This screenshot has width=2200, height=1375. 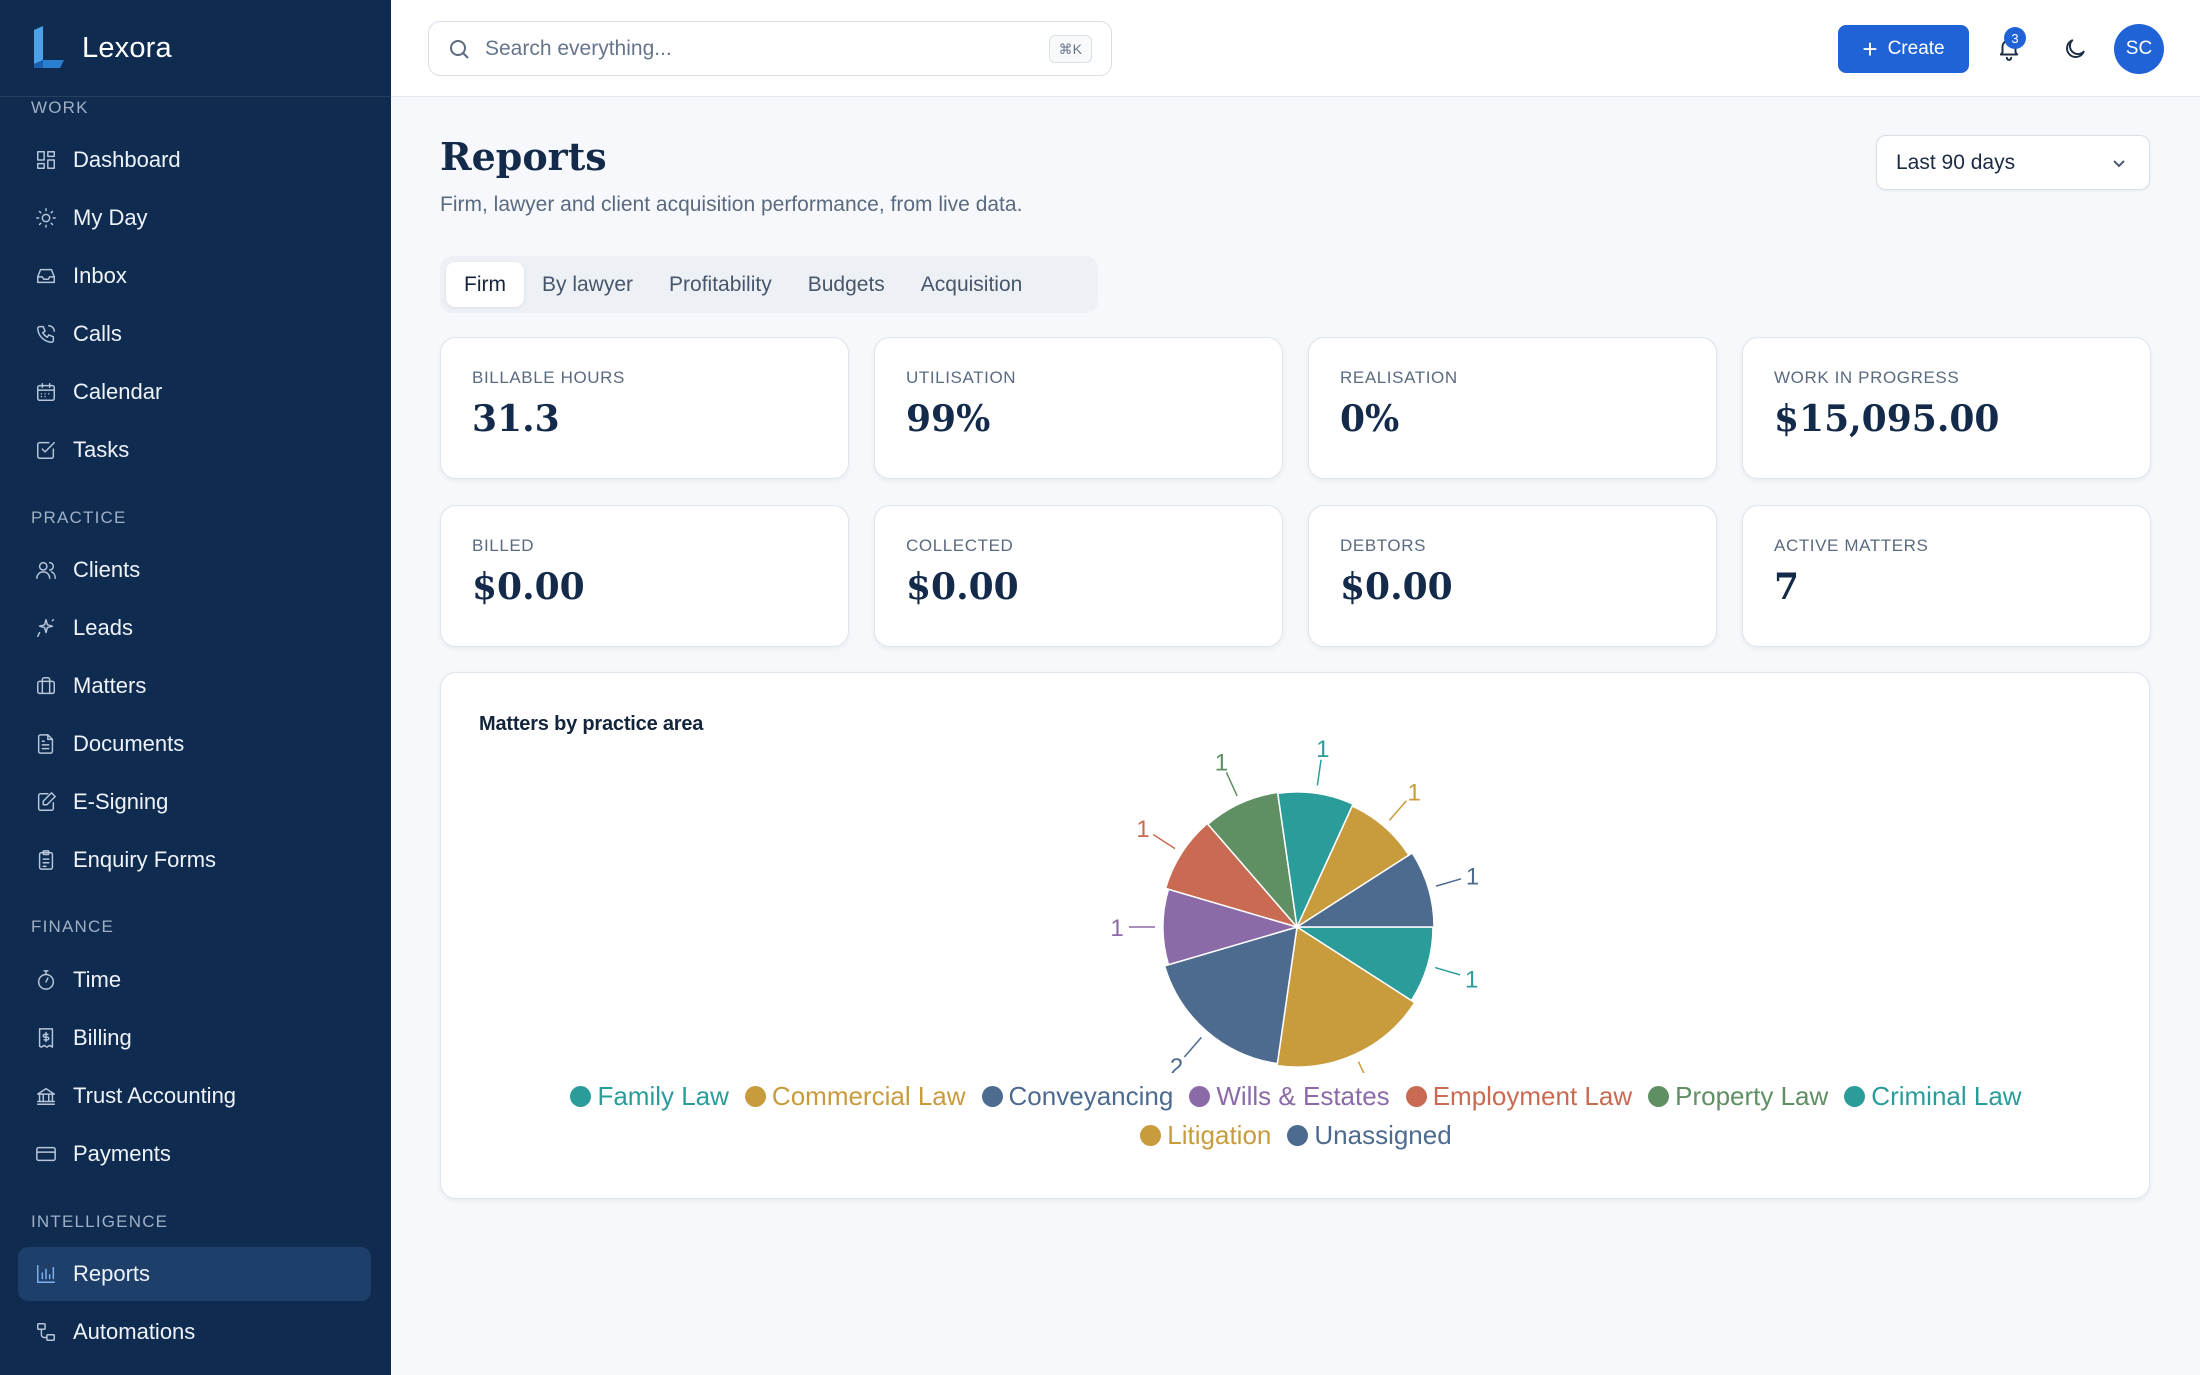 I want to click on theme-toggle-button, so click(x=2075, y=49).